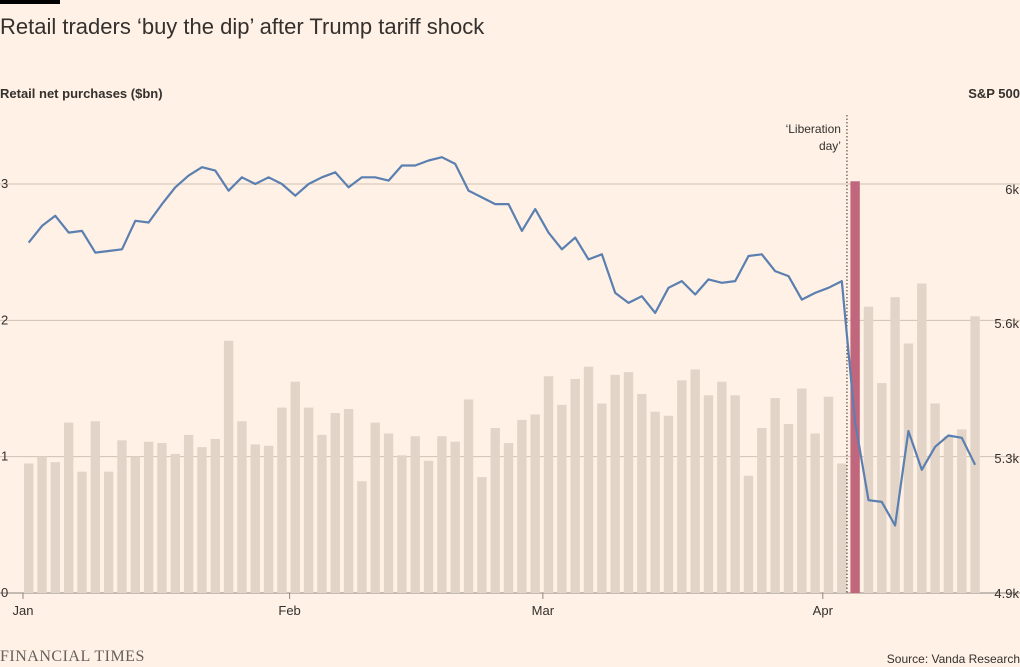 The height and width of the screenshot is (667, 1020). What do you see at coordinates (81, 93) in the screenshot?
I see `left-axis-label: Retail net purchases ($bn)` at bounding box center [81, 93].